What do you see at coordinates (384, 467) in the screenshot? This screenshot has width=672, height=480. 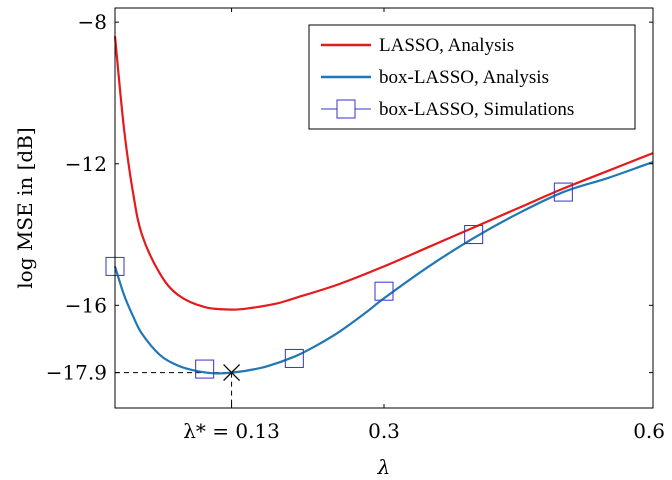 I see `x-axis-label: λ` at bounding box center [384, 467].